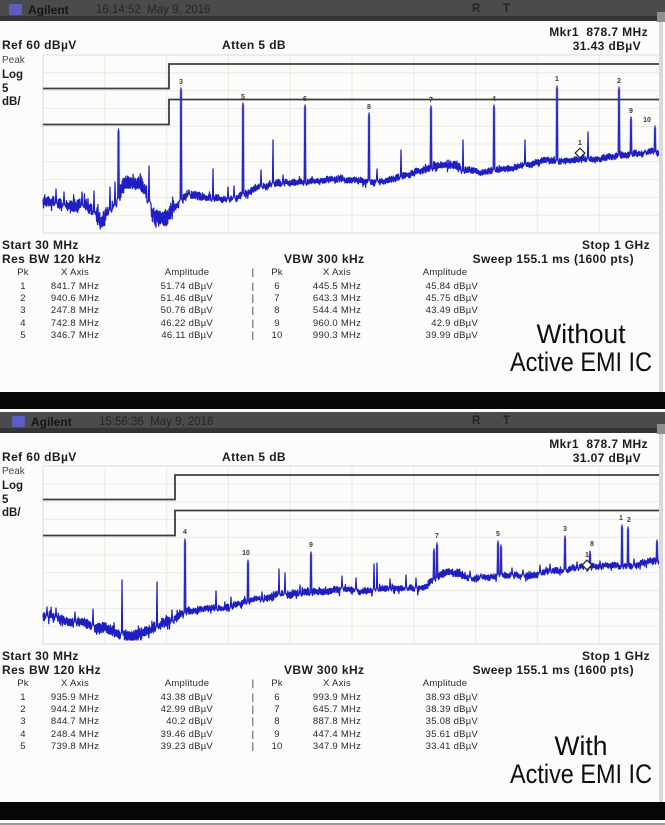  What do you see at coordinates (305, 99) in the screenshot?
I see `svg-text: 6` at bounding box center [305, 99].